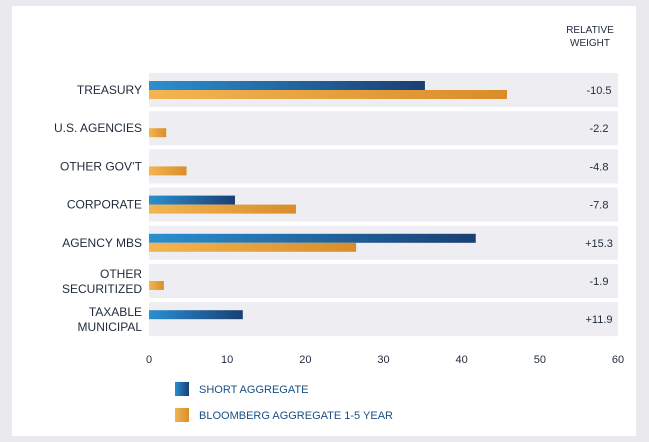  Describe the element at coordinates (109, 90) in the screenshot. I see `category-label-treasury: TREASURY` at that location.